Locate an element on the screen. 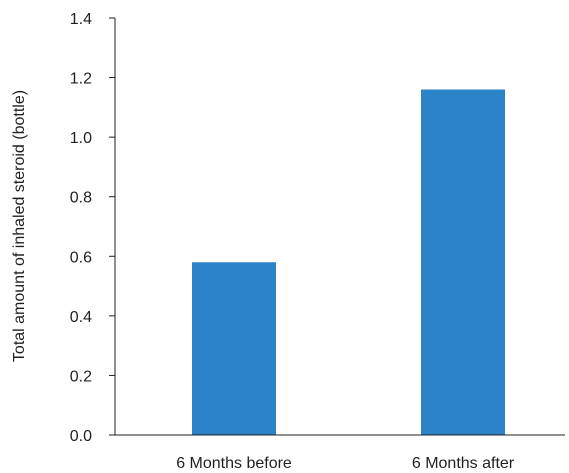 This screenshot has width=569, height=473. y-tick-label: 1.2 is located at coordinates (81, 79).